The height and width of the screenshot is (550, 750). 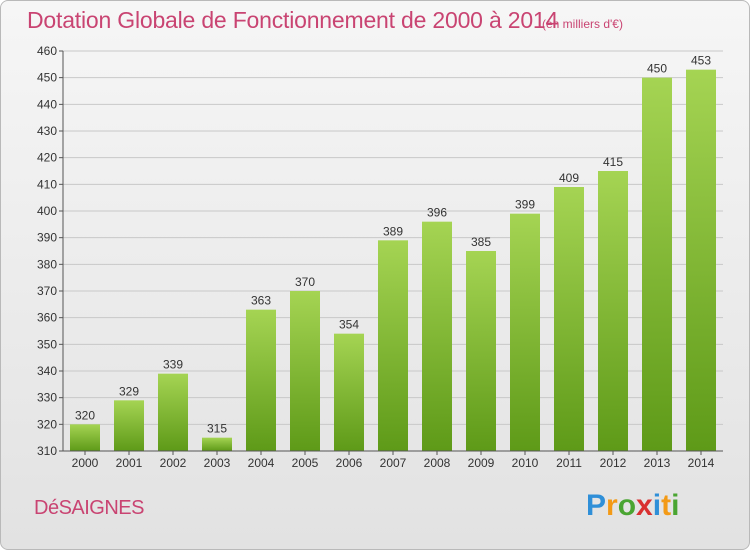 I want to click on bar-2012, so click(x=613, y=311).